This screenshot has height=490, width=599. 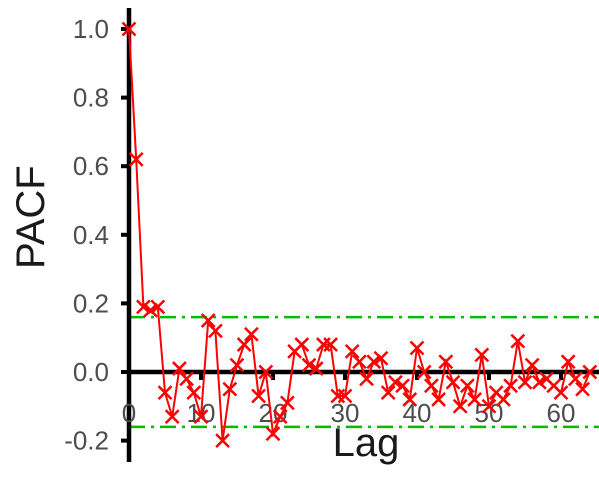 What do you see at coordinates (366, 443) in the screenshot?
I see `x-axis-label: Lag` at bounding box center [366, 443].